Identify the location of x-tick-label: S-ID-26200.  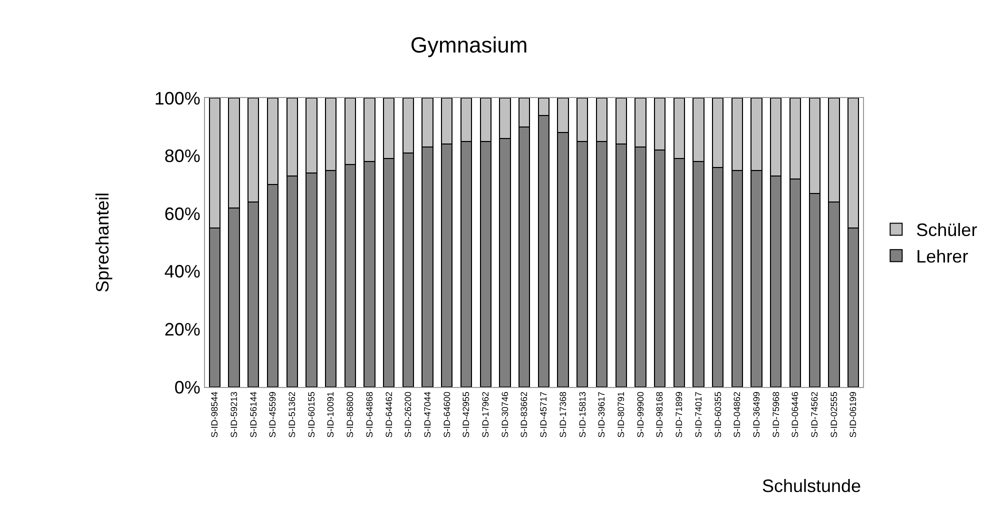
(408, 415).